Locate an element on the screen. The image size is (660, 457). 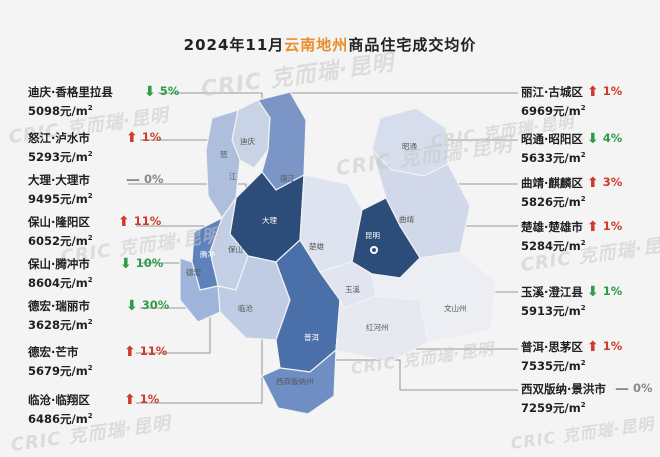
map-label-zhaotong: 昭通 is located at coordinates (409, 146).